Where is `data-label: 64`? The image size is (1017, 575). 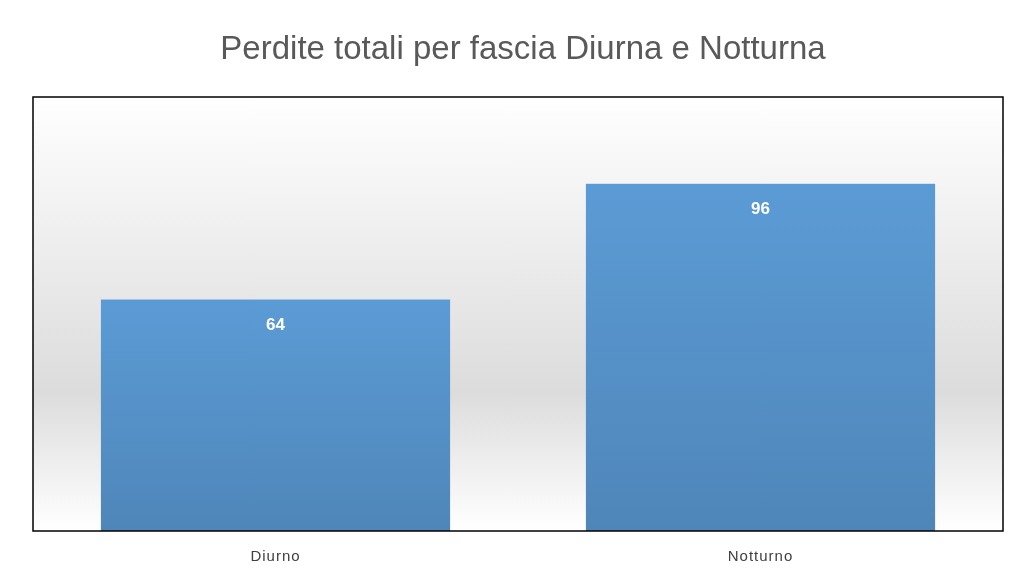 data-label: 64 is located at coordinates (276, 324).